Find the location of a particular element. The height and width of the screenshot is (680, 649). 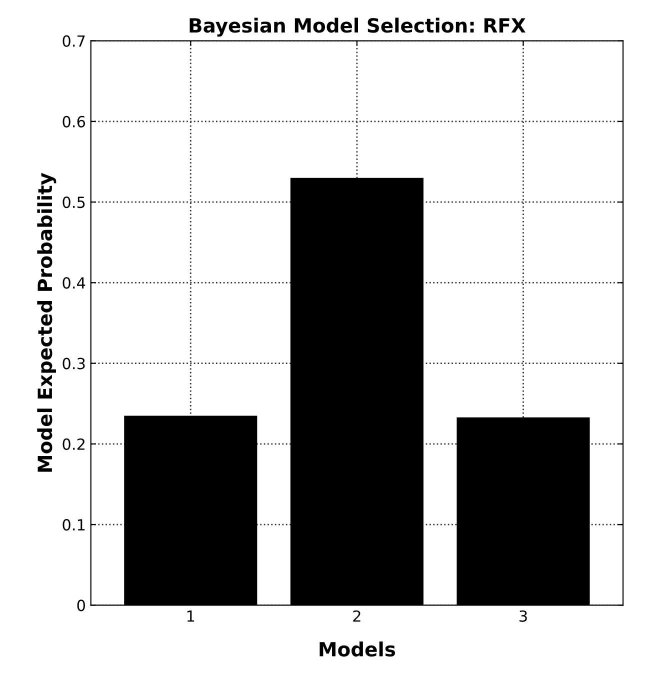

y-tick-label: 0.3 is located at coordinates (73, 364).